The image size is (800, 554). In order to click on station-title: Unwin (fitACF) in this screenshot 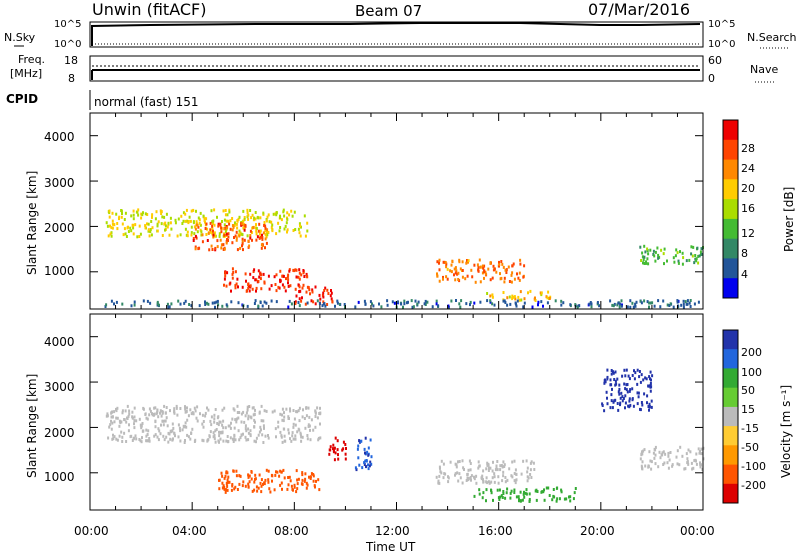, I will do `click(149, 9)`.